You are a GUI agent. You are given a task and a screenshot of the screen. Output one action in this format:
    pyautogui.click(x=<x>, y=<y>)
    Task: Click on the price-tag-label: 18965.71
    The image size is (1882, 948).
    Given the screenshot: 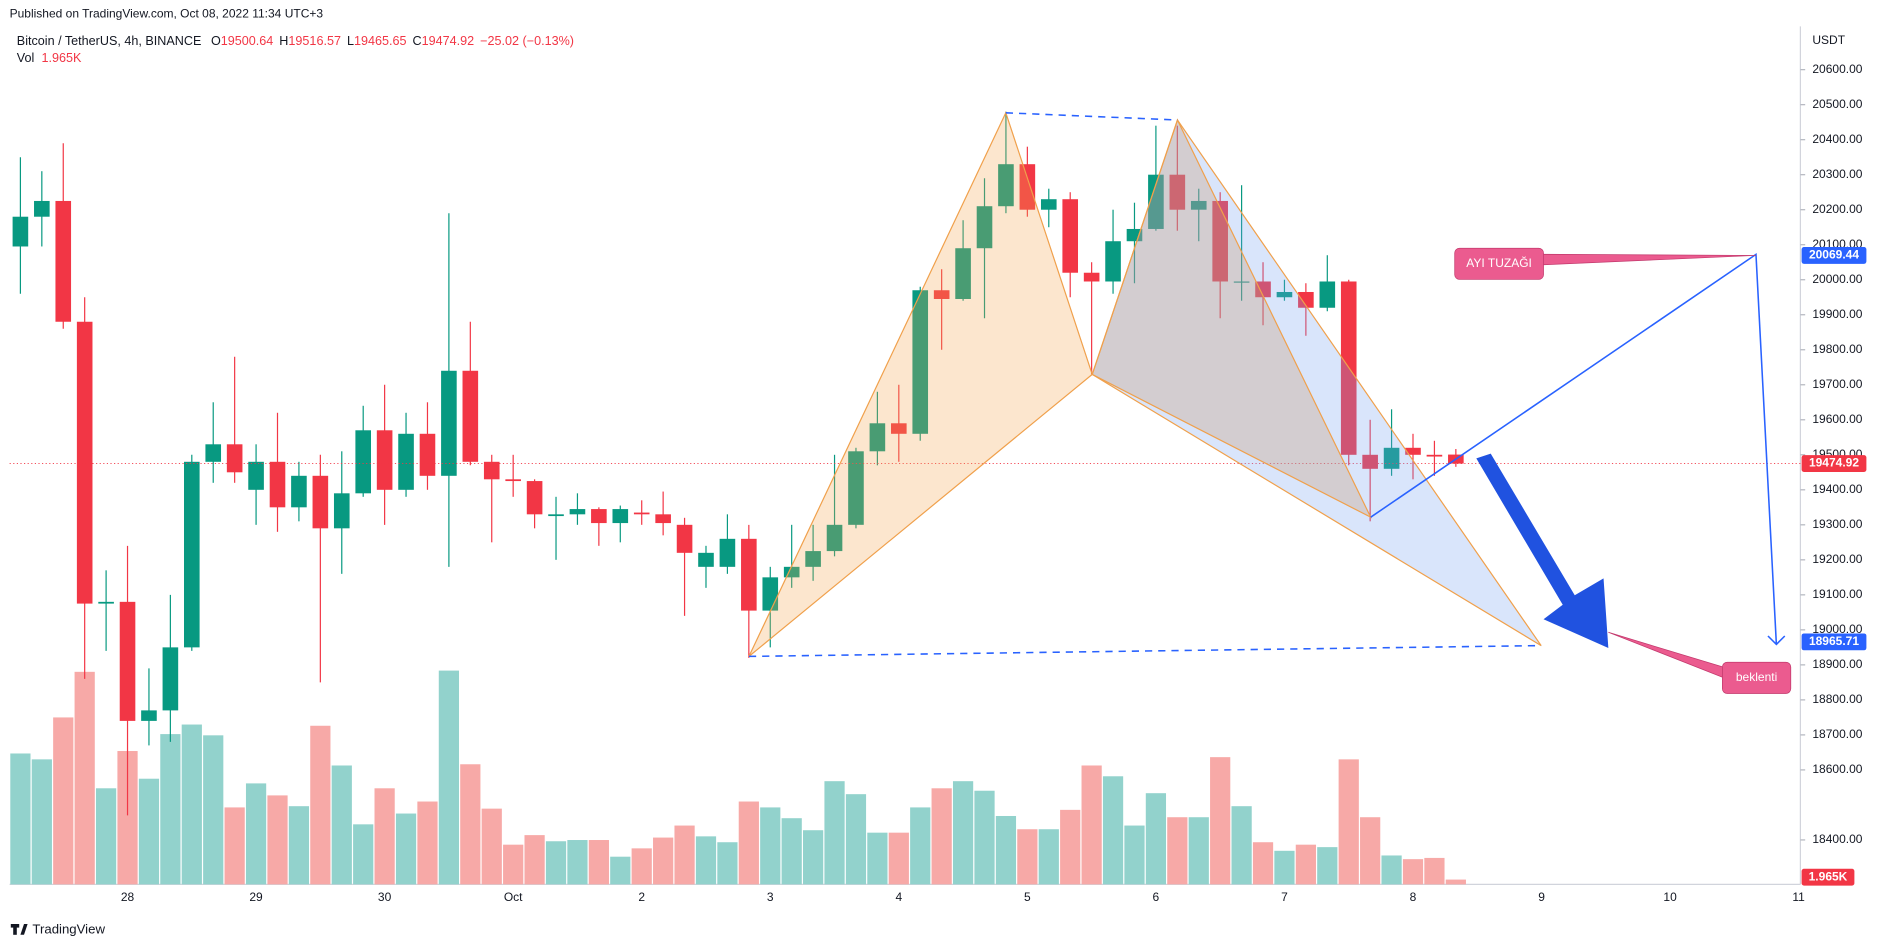 What is the action you would take?
    pyautogui.click(x=1834, y=641)
    